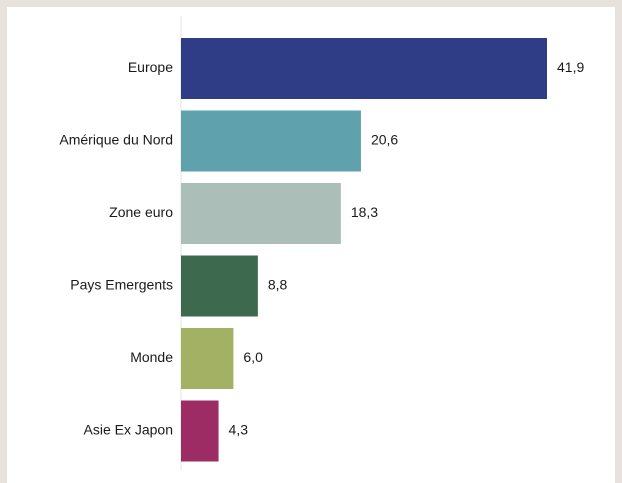 Image resolution: width=622 pixels, height=483 pixels. I want to click on category-label-zone-euro: Zone euro, so click(141, 212).